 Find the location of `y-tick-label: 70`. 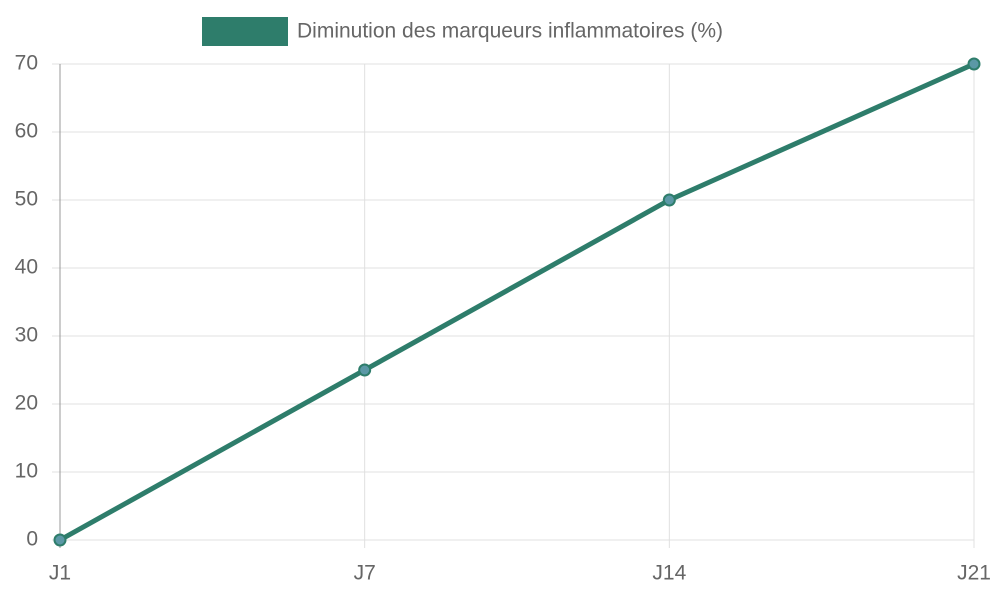

y-tick-label: 70 is located at coordinates (26, 63).